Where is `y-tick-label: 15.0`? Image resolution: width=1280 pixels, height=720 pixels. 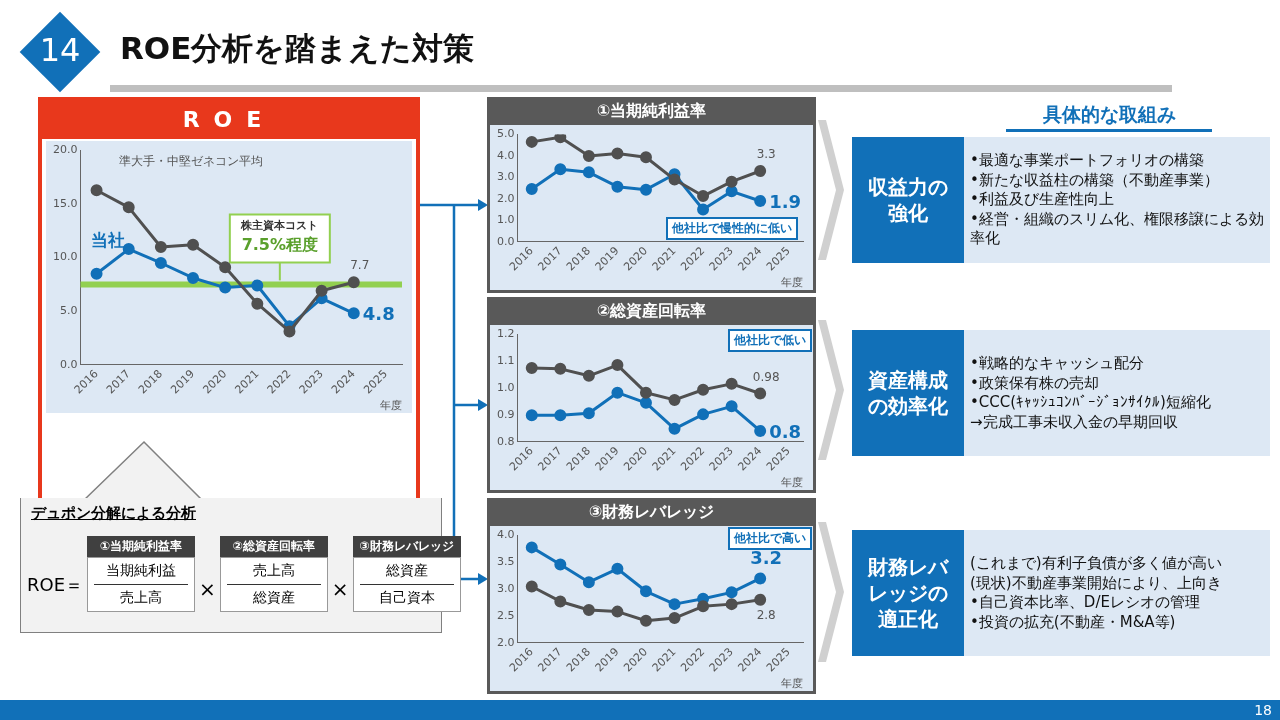 y-tick-label: 15.0 is located at coordinates (65, 203).